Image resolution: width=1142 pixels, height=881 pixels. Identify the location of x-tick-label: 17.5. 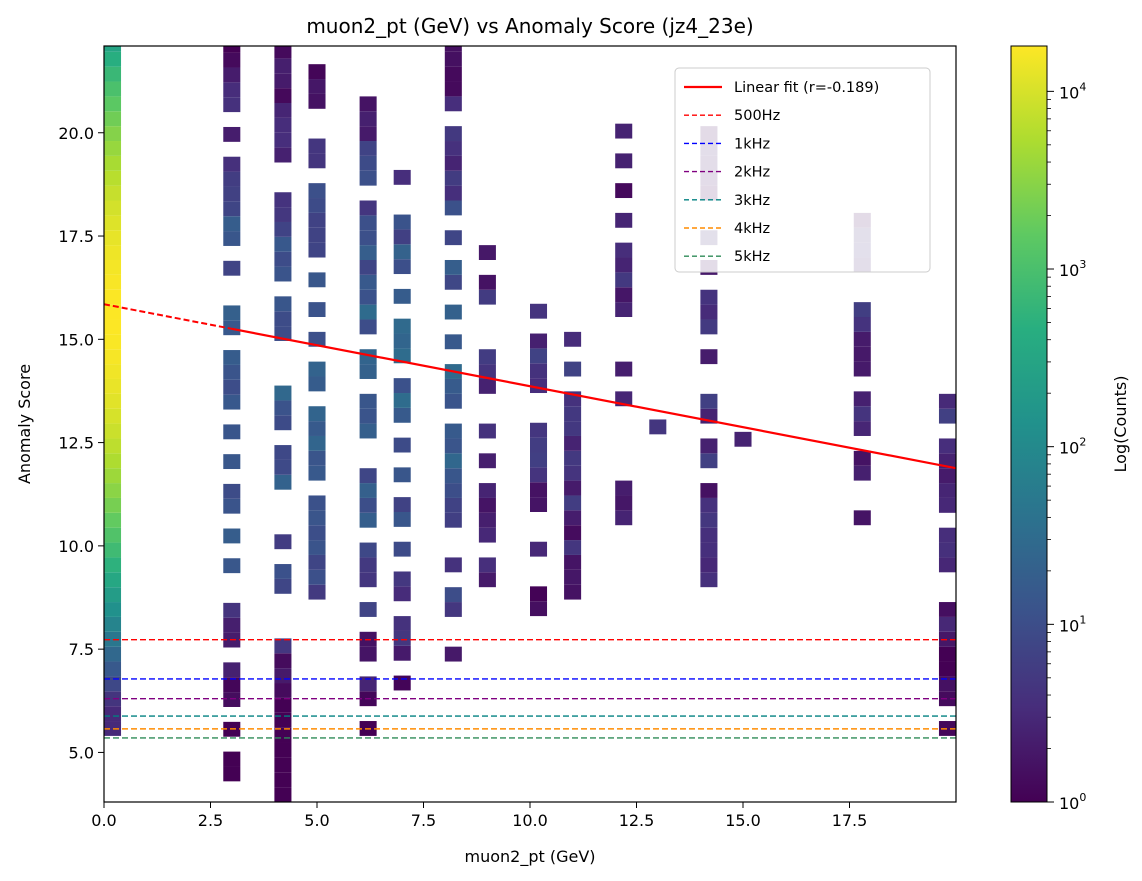
(850, 820).